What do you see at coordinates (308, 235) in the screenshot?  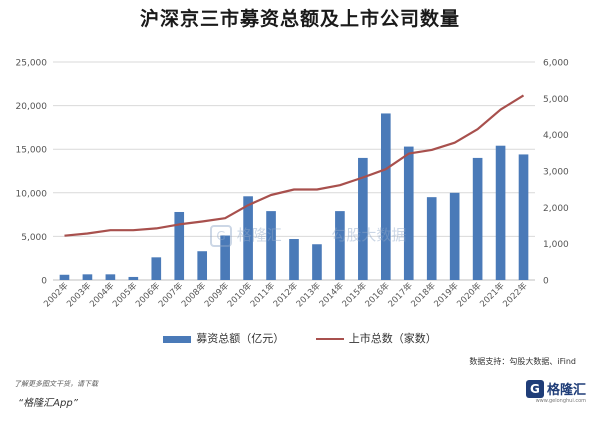 I see `watermark: G 格隆汇 勾股大数据` at bounding box center [308, 235].